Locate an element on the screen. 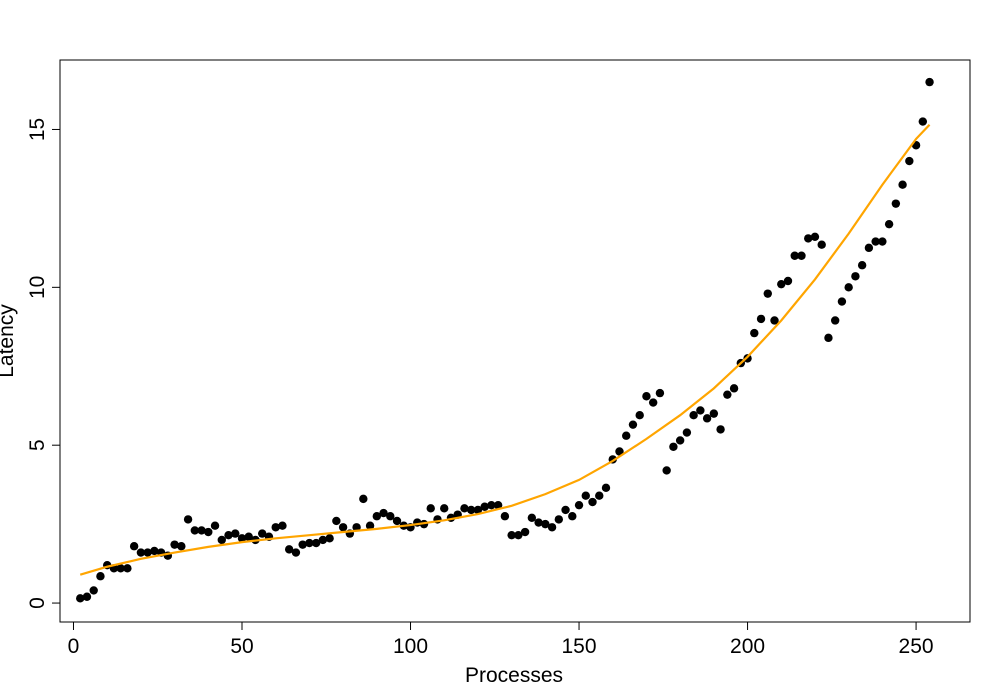 The height and width of the screenshot is (700, 1000). y-tick-label: 5 is located at coordinates (37, 445).